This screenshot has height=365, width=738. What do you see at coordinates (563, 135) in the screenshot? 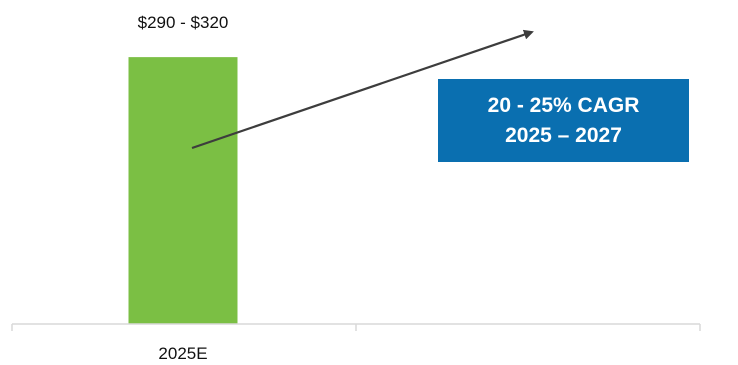
I see `cagr-callout-line-2: 2025 – 2027` at bounding box center [563, 135].